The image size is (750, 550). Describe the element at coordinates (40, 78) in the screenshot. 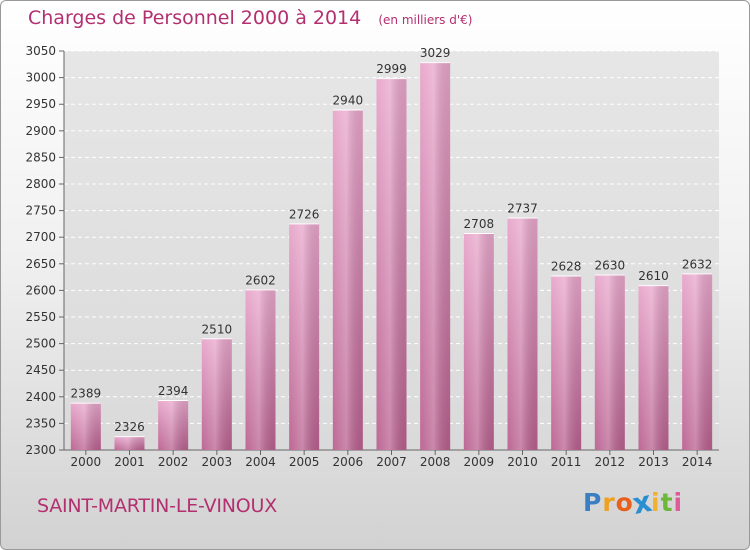

I see `y-tick-label: 3000` at that location.